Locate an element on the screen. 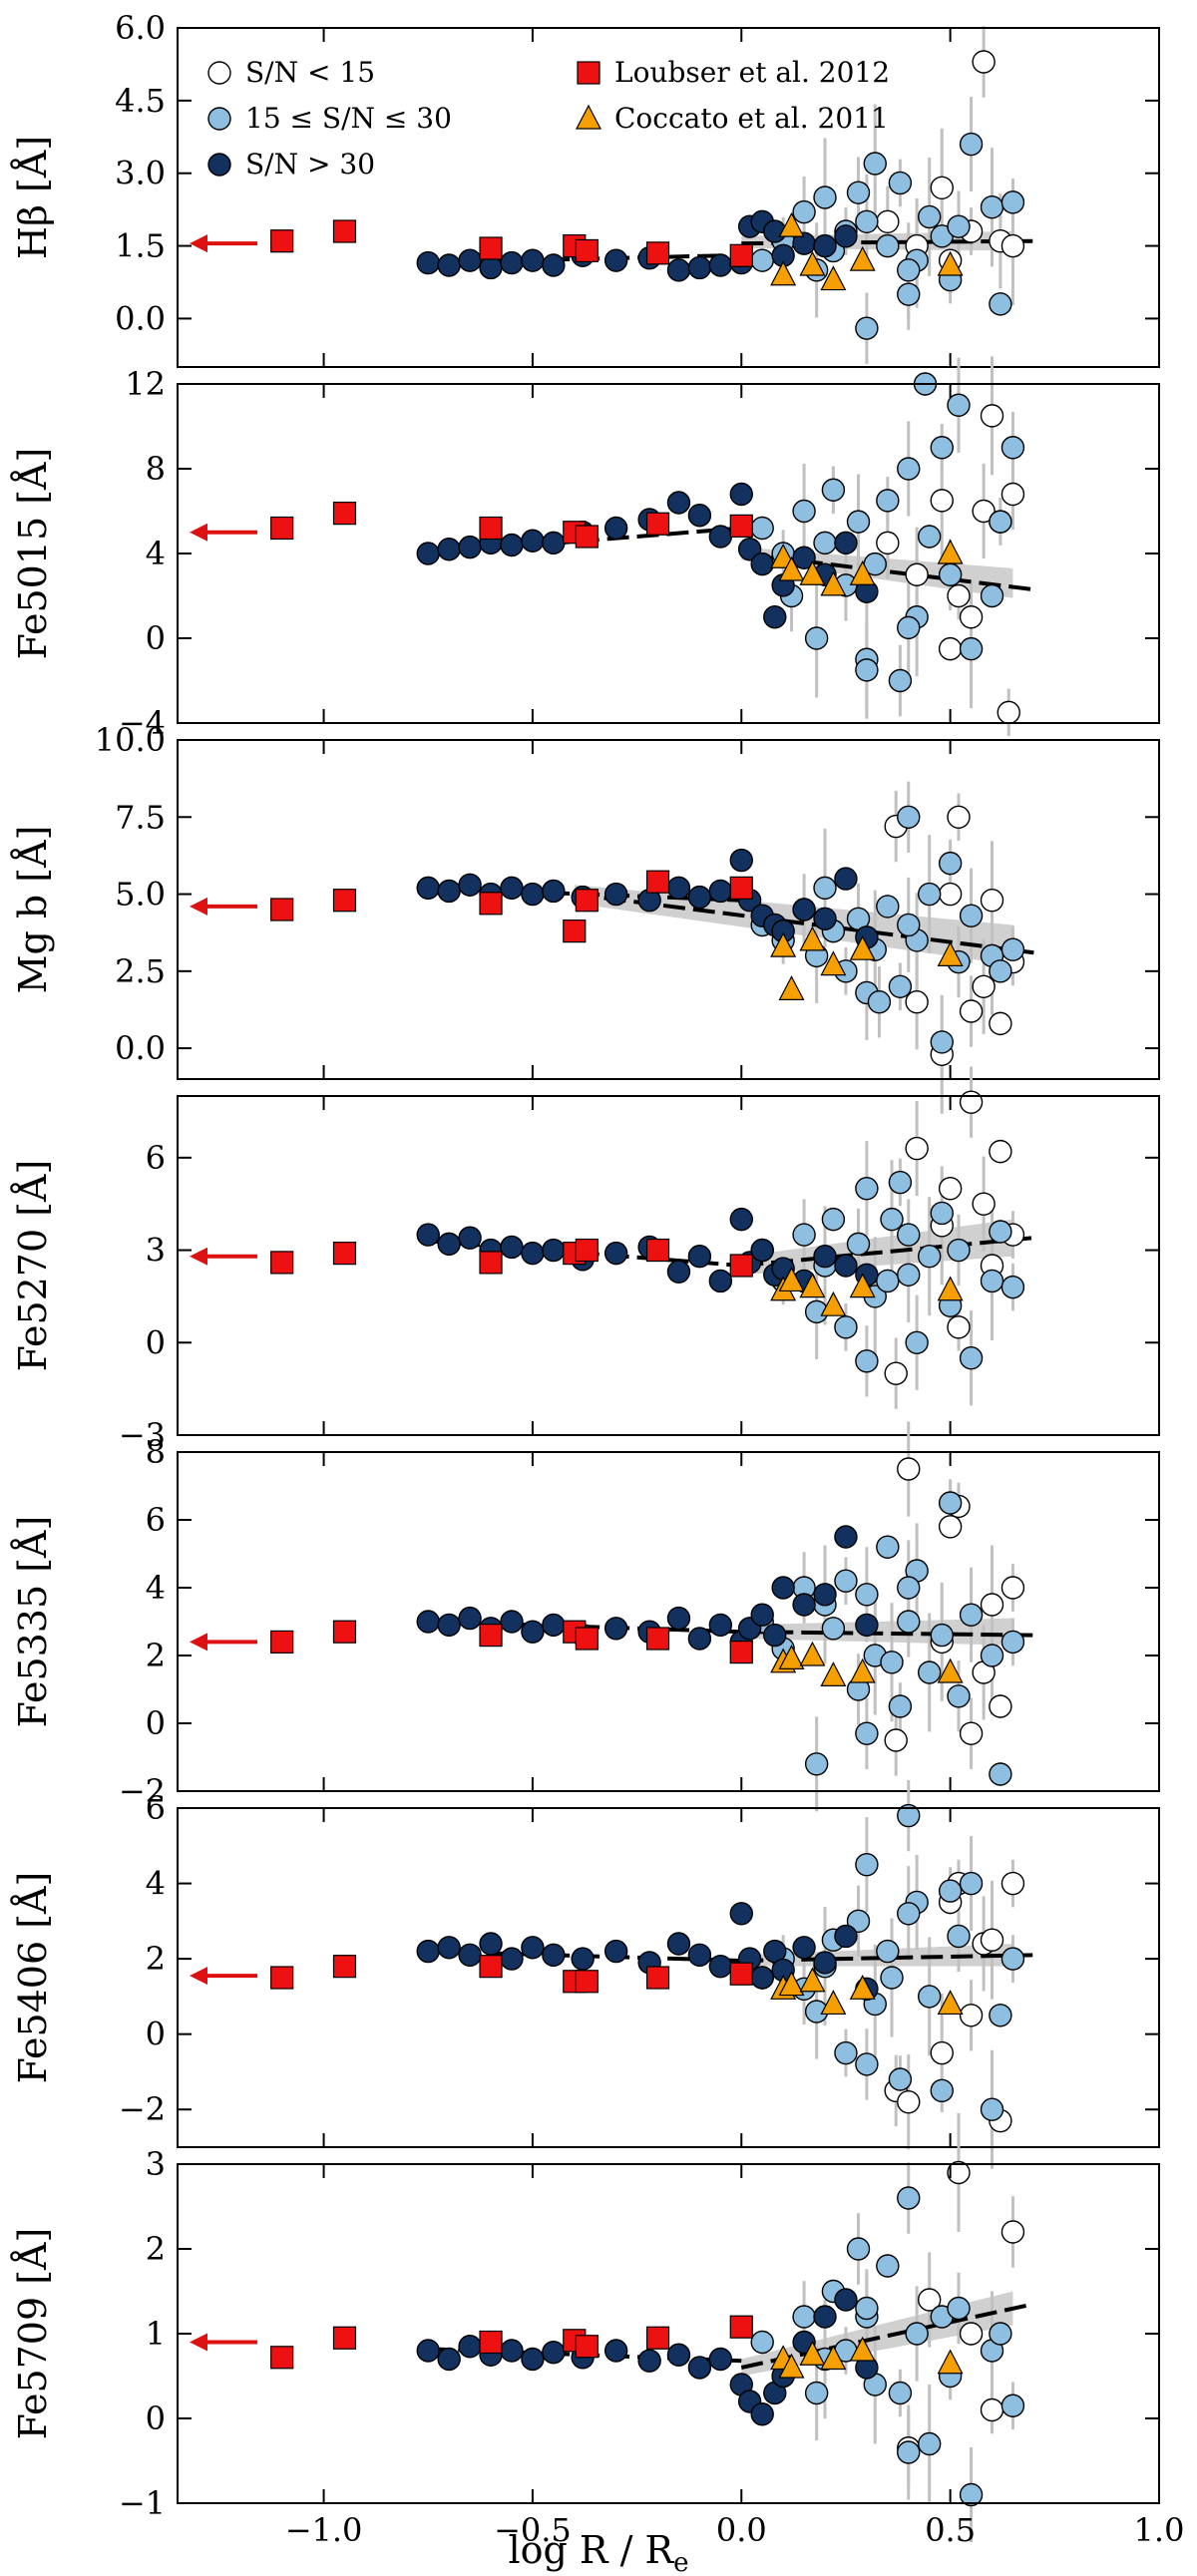 The image size is (1197, 2576). y-tick-label: 4.5 is located at coordinates (140, 101).